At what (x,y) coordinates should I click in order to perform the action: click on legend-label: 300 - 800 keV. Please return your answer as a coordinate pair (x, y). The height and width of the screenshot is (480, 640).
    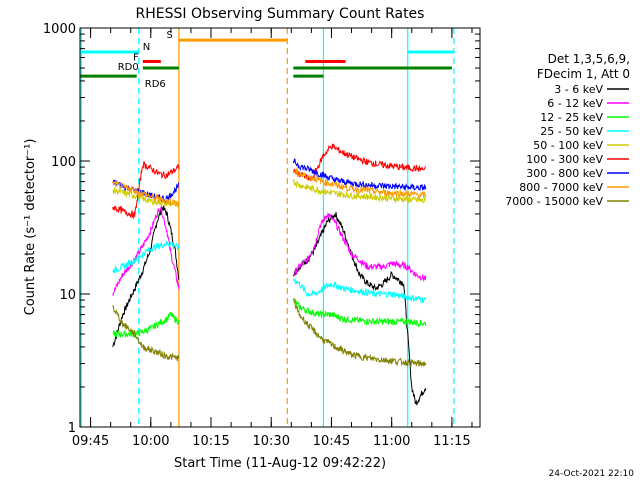
    Looking at the image, I should click on (564, 173).